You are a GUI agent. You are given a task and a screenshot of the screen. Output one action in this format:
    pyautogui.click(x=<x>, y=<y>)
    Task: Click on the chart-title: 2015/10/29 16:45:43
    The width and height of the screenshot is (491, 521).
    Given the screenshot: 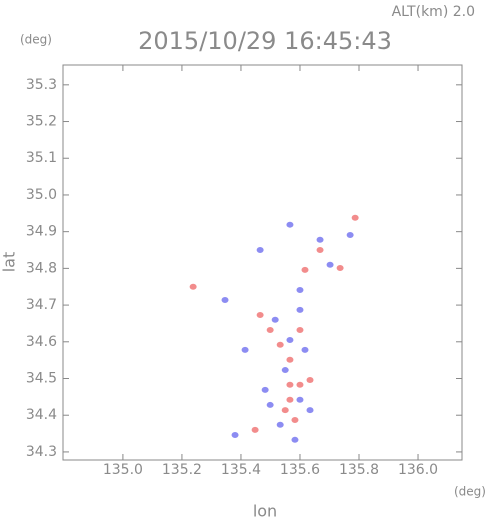 What is the action you would take?
    pyautogui.click(x=265, y=41)
    